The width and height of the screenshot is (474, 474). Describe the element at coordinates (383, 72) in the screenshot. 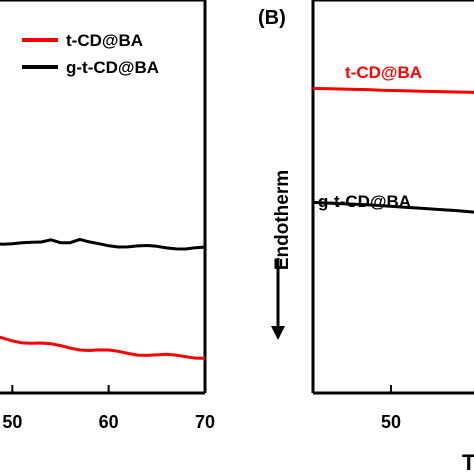

I see `panel-b-series-label-0: t-CD@BA` at that location.